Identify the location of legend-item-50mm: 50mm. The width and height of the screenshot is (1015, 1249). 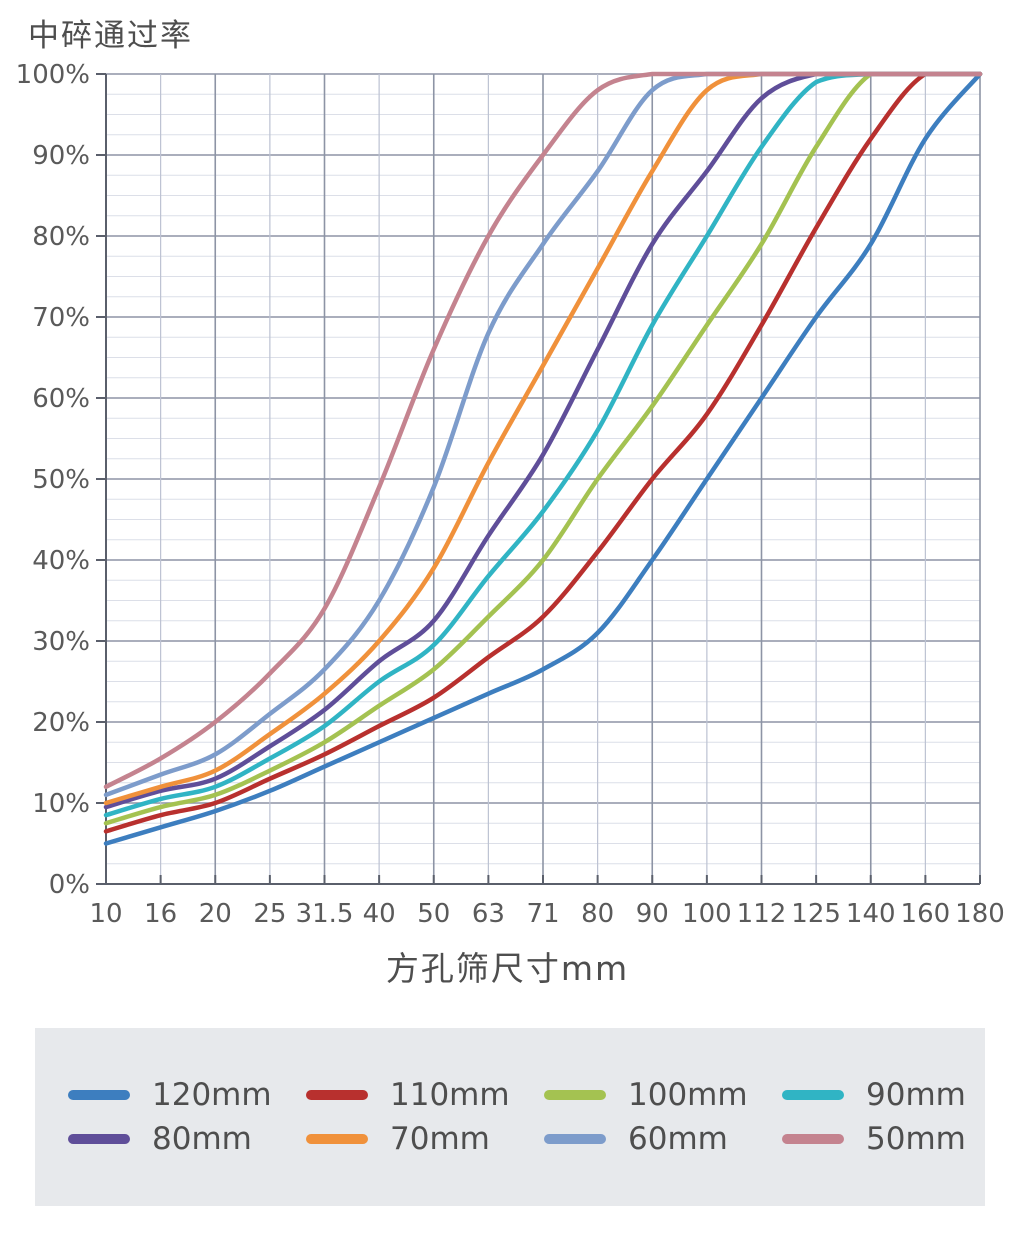
(868, 1139).